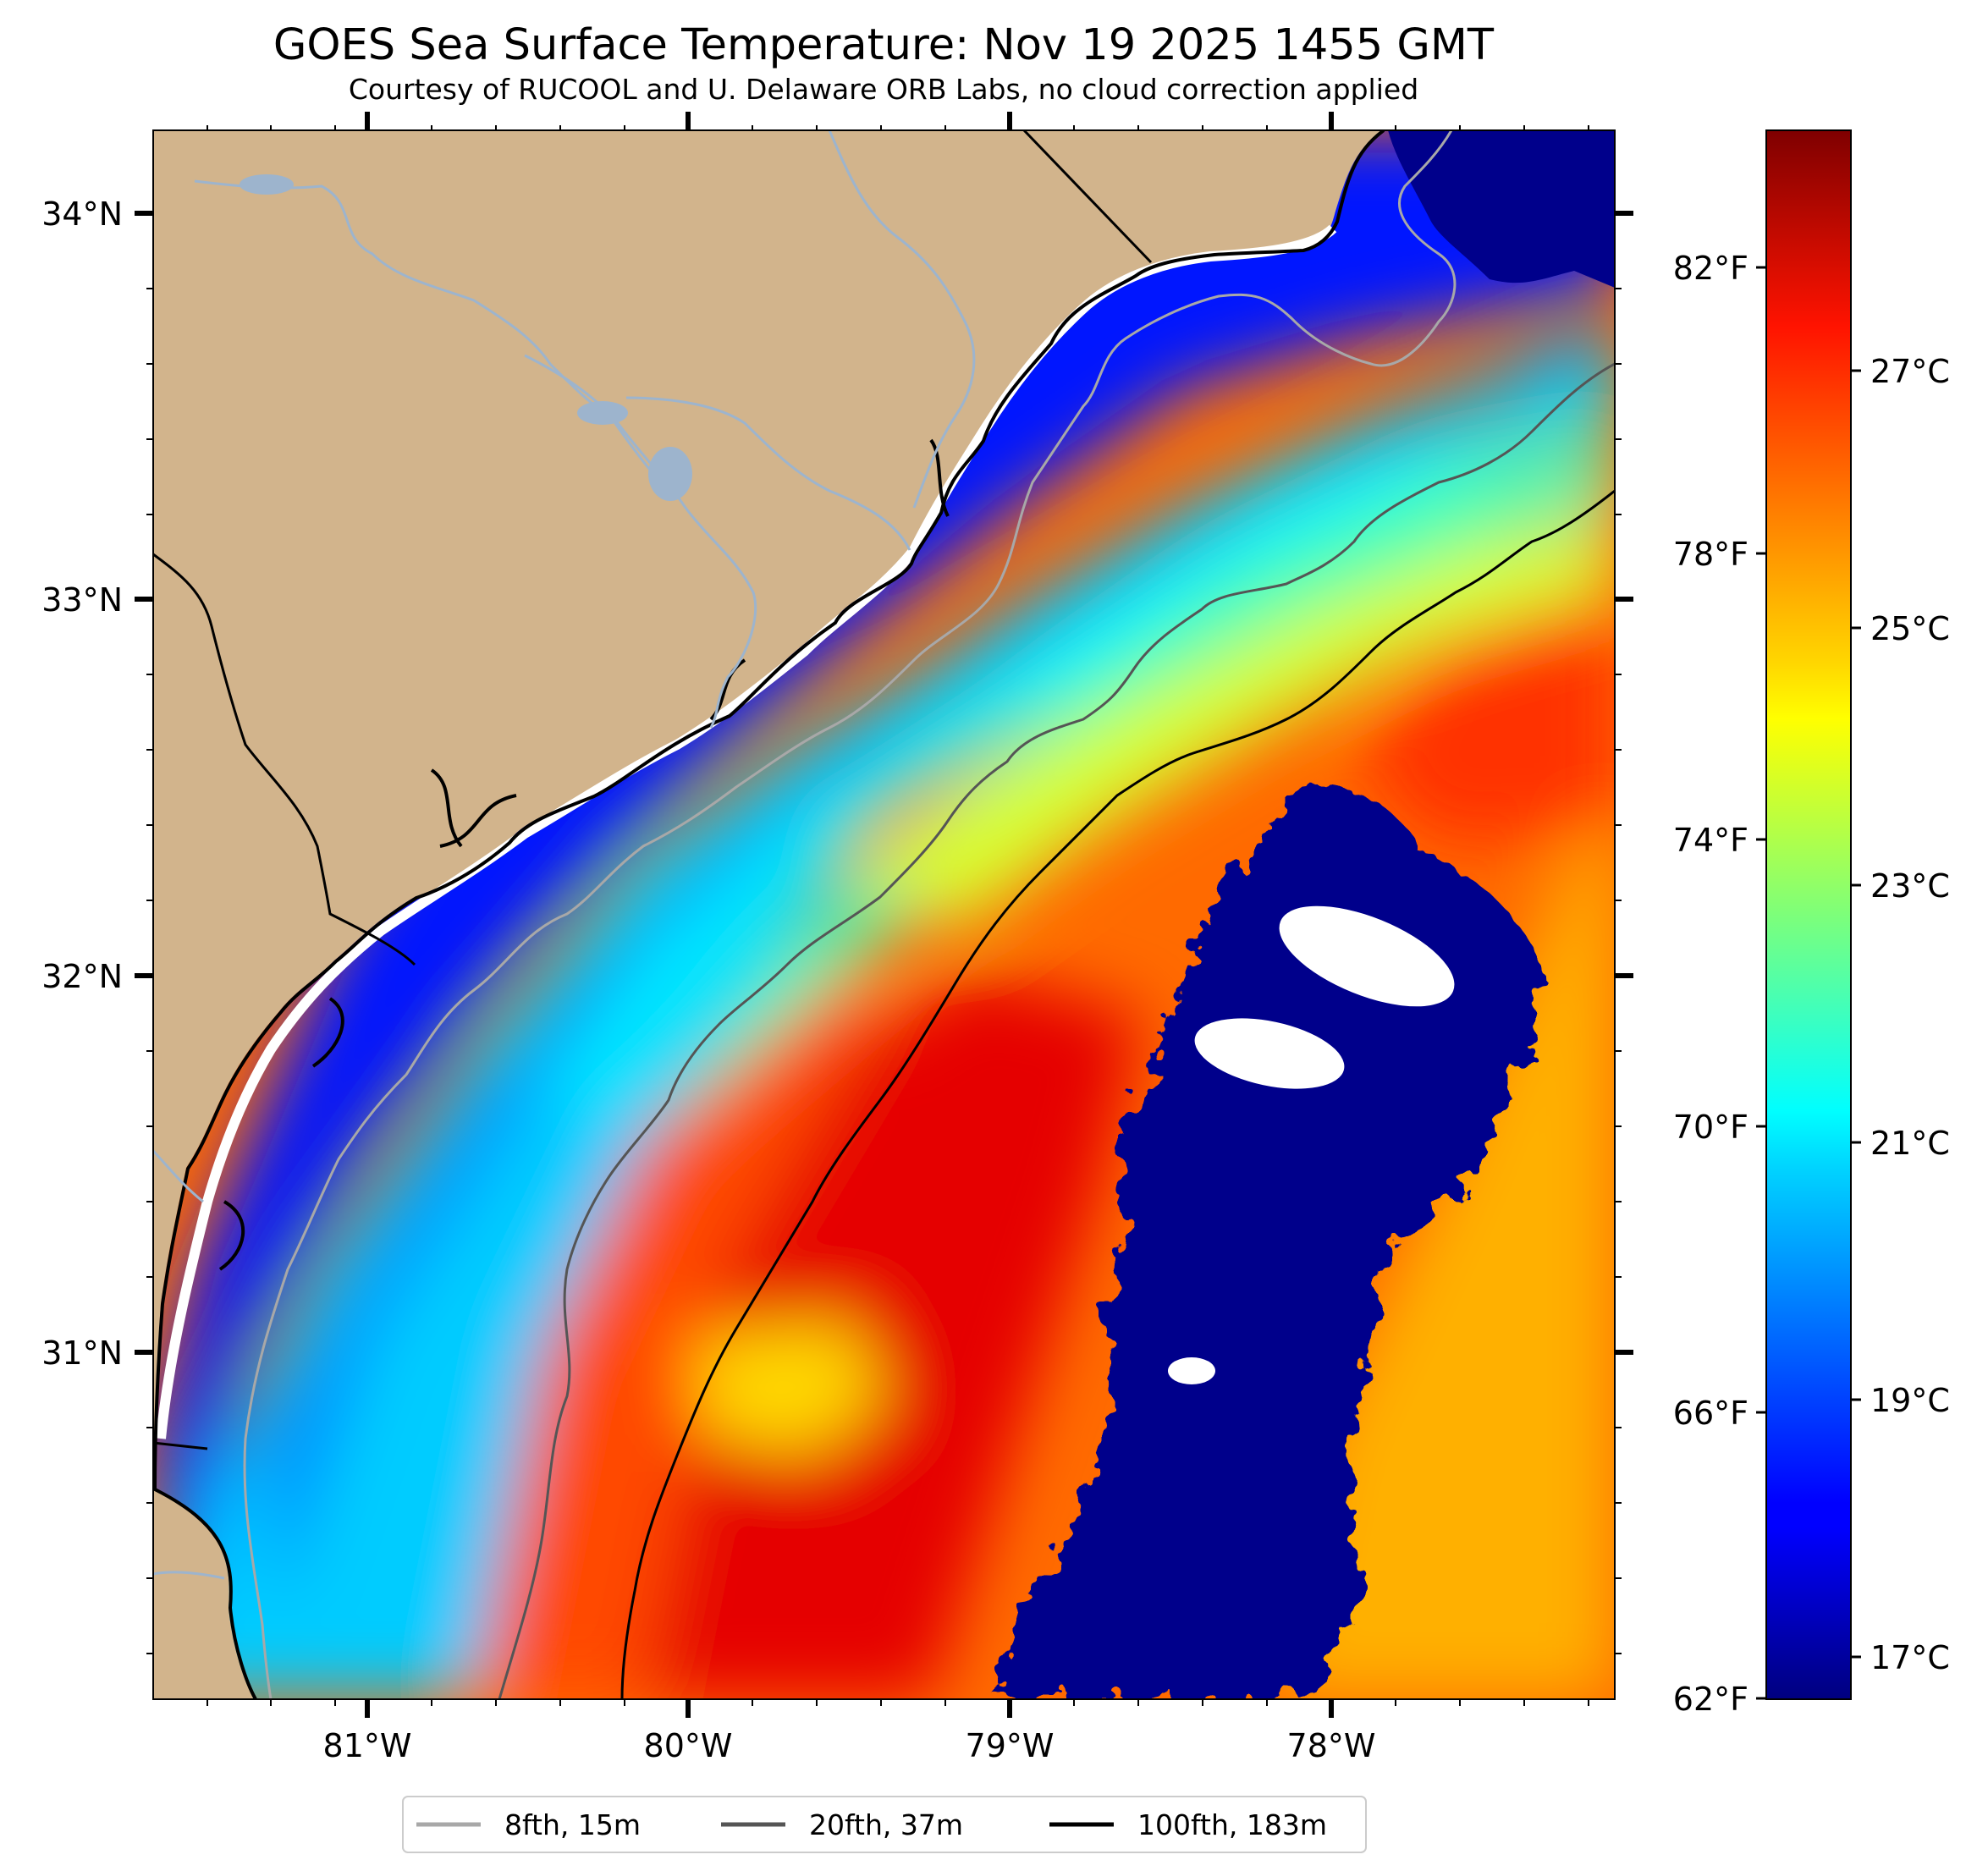  I want to click on cold-eddy, so click(1270, 1242).